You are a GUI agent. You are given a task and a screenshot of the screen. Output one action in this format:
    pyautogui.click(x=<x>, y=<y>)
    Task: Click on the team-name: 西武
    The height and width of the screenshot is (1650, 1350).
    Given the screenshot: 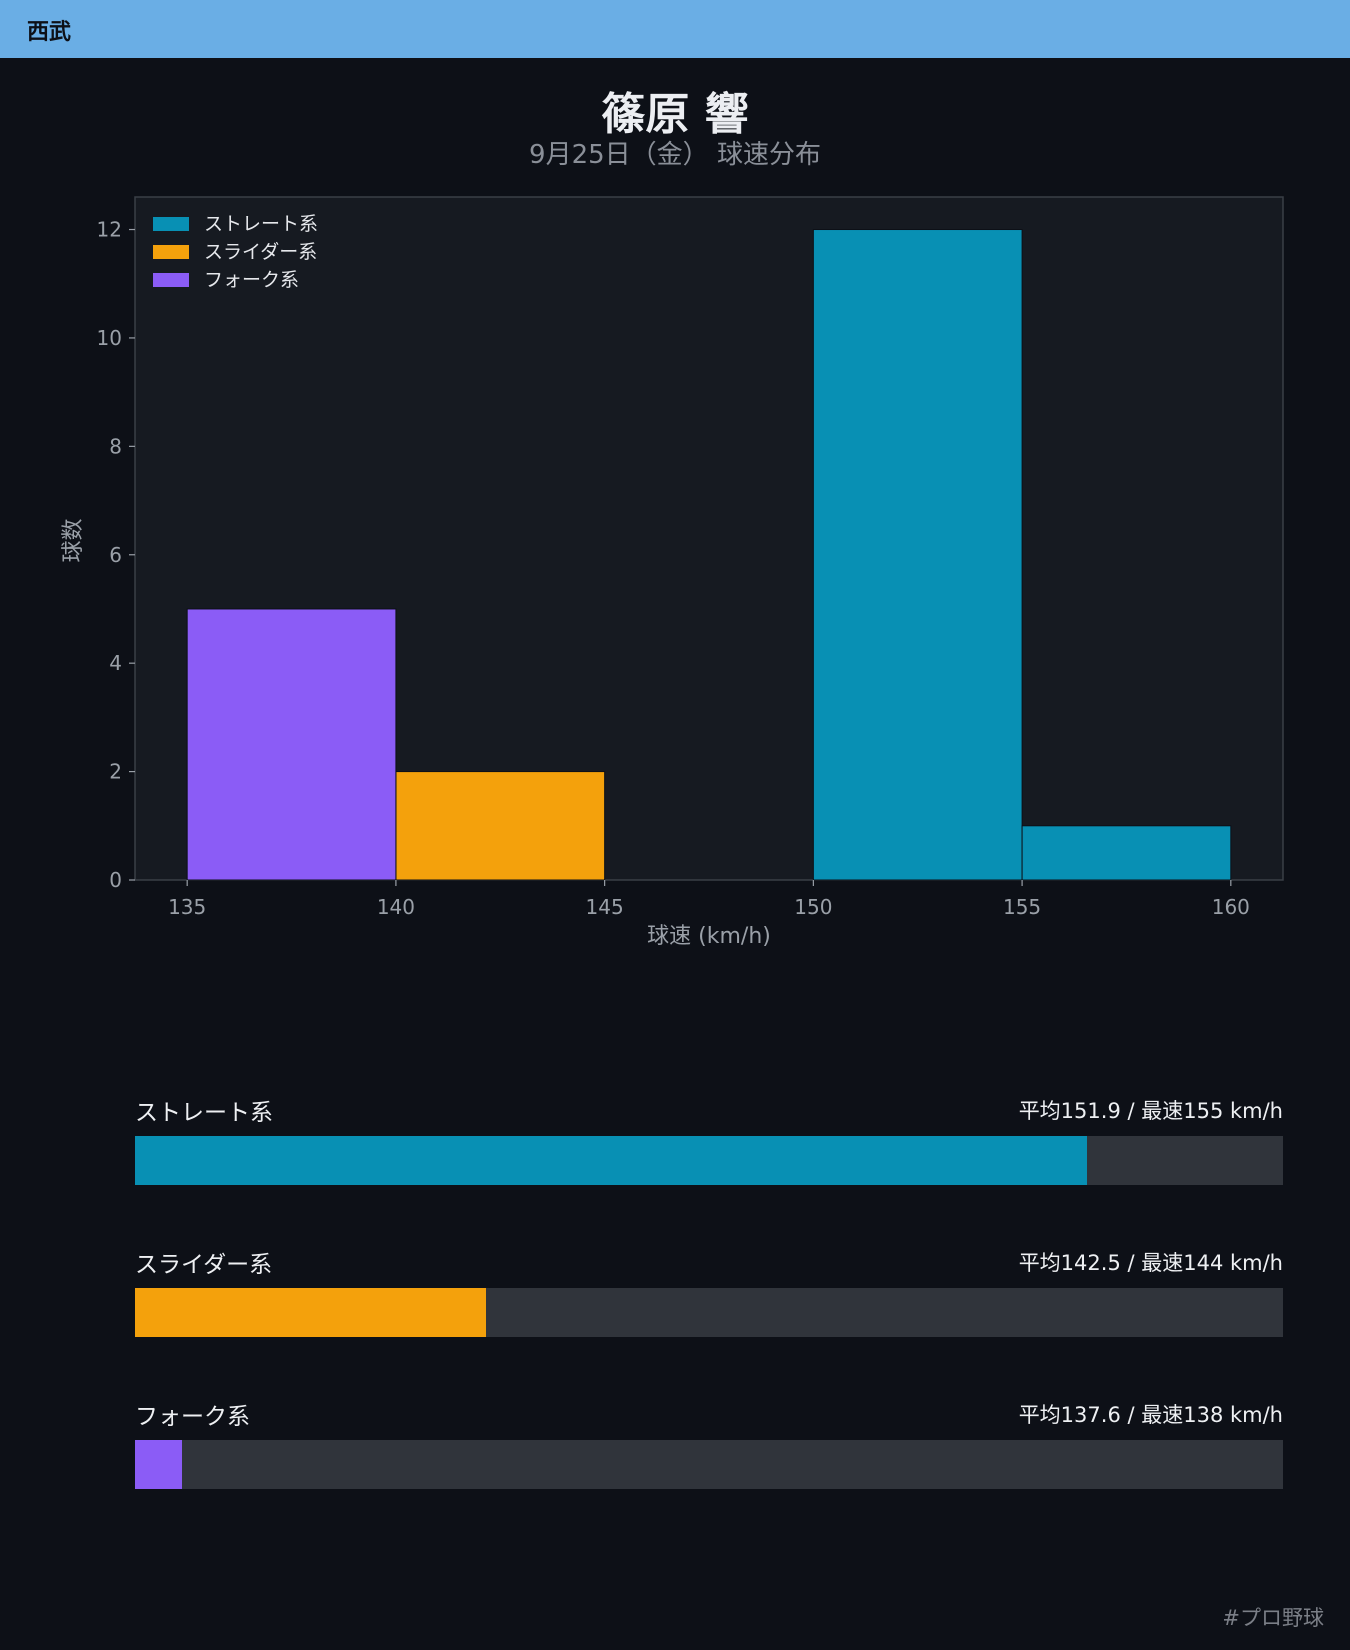 What is the action you would take?
    pyautogui.click(x=49, y=32)
    